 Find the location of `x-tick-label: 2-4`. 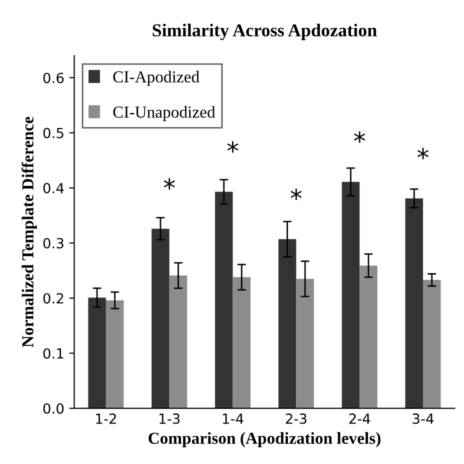

x-tick-label: 2-4 is located at coordinates (359, 418).